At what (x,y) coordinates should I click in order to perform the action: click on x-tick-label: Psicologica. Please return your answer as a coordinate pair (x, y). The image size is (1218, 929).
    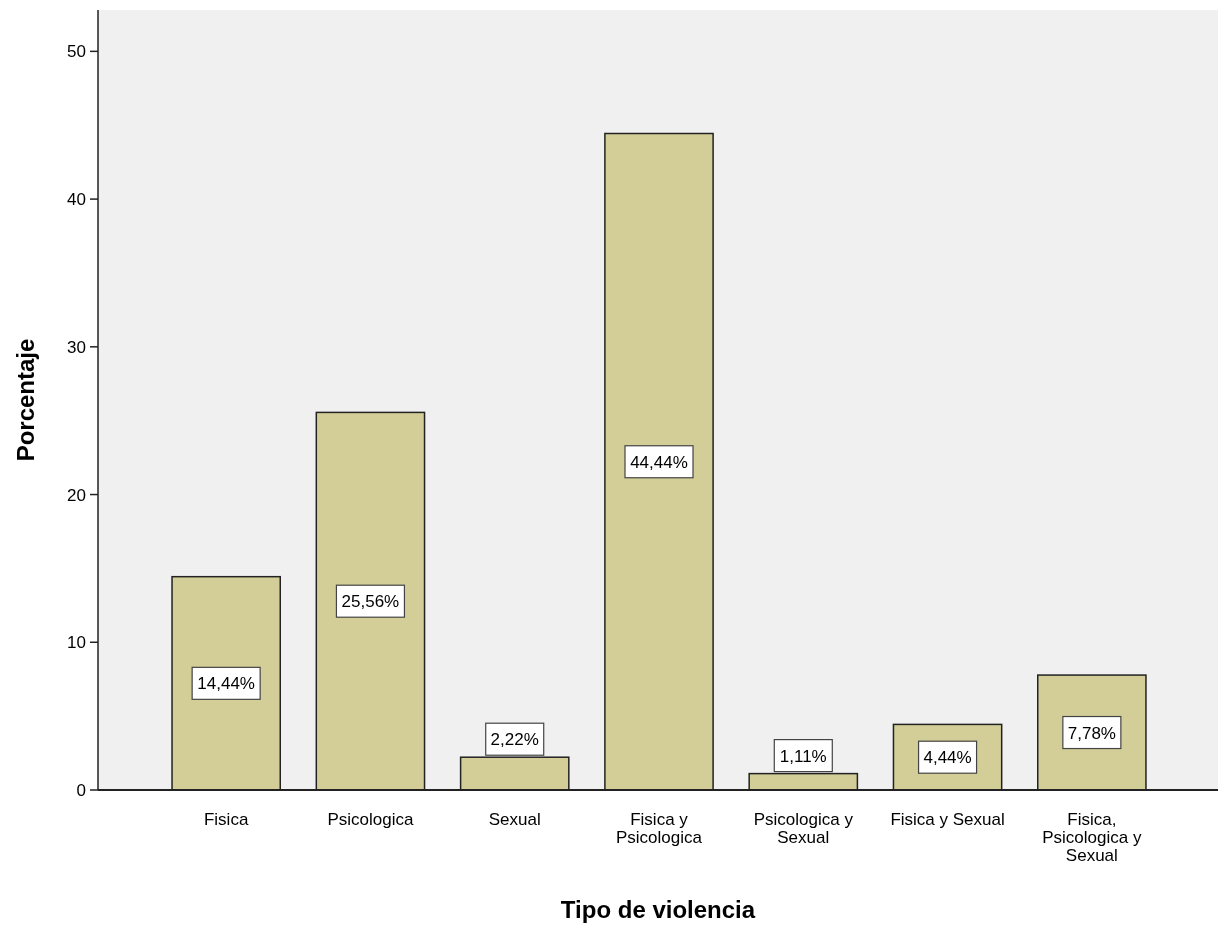
    Looking at the image, I should click on (370, 819).